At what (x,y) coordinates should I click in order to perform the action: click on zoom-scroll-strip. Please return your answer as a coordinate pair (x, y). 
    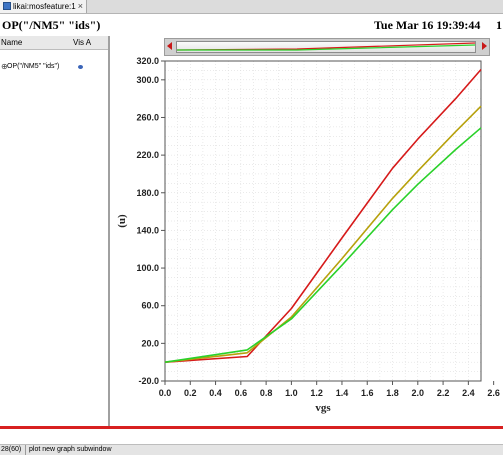
    Looking at the image, I should click on (327, 47).